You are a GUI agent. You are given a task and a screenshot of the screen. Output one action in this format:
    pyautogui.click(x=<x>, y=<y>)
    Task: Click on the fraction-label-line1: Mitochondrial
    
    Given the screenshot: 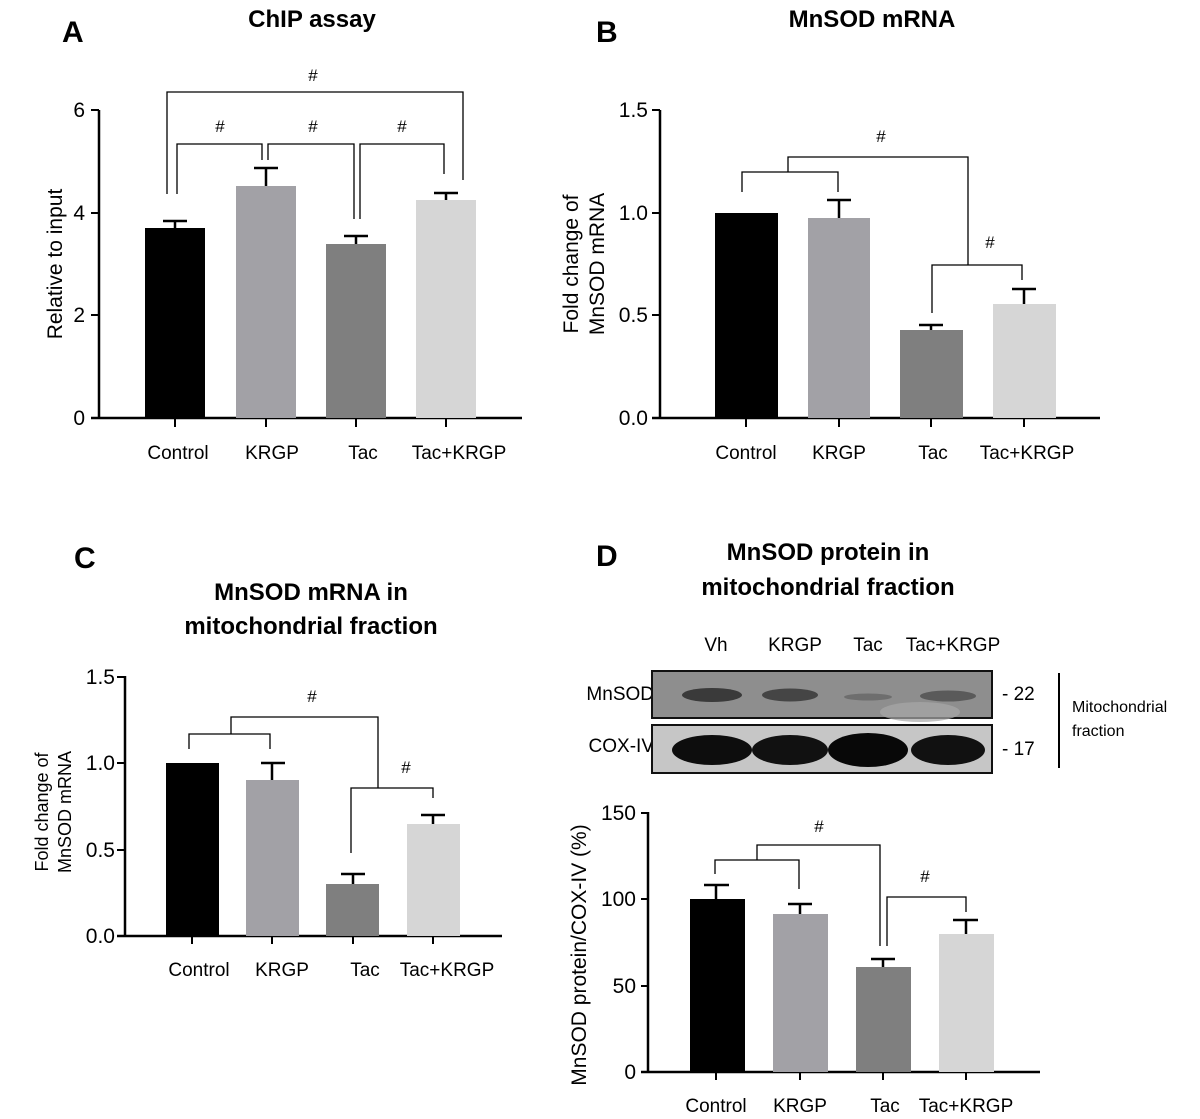 What is the action you would take?
    pyautogui.click(x=1119, y=707)
    